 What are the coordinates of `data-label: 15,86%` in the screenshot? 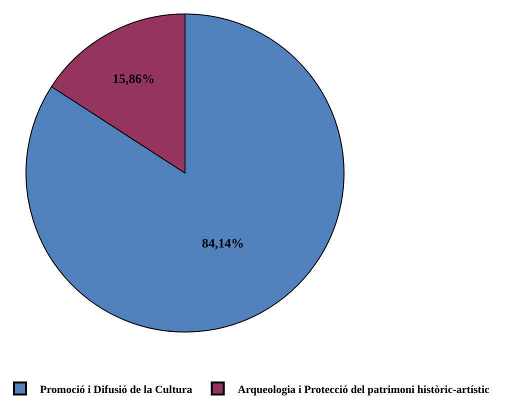 It's located at (133, 78).